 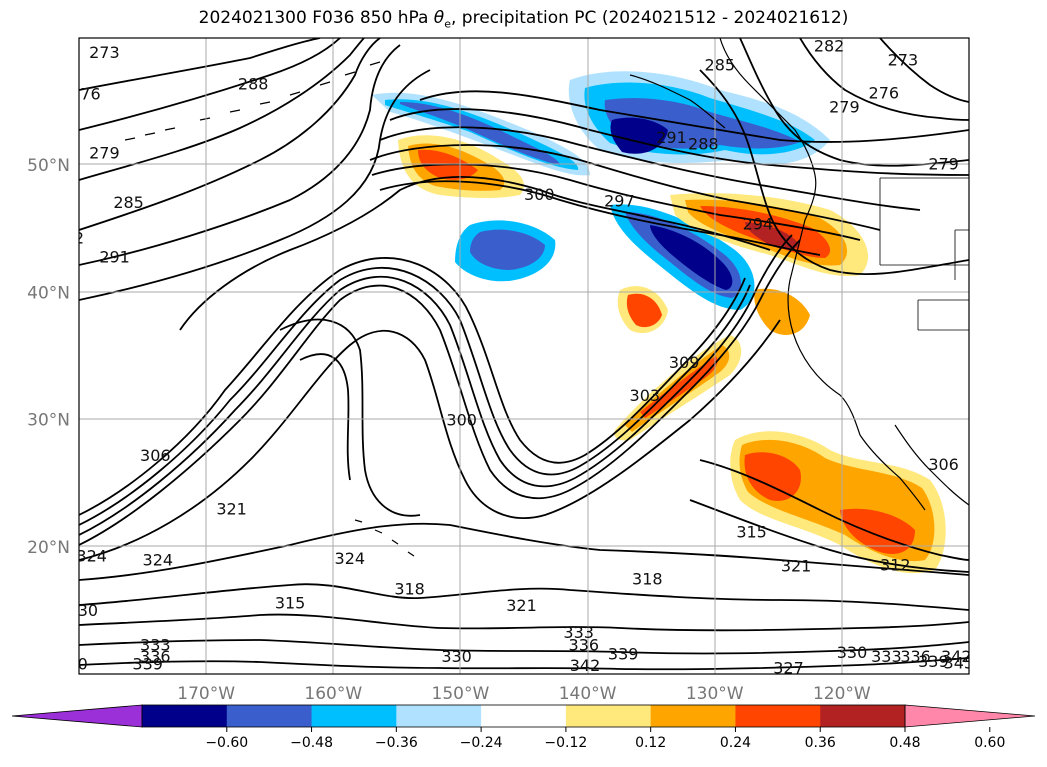 What do you see at coordinates (447, 24) in the screenshot?
I see `title-theta-sub: e` at bounding box center [447, 24].